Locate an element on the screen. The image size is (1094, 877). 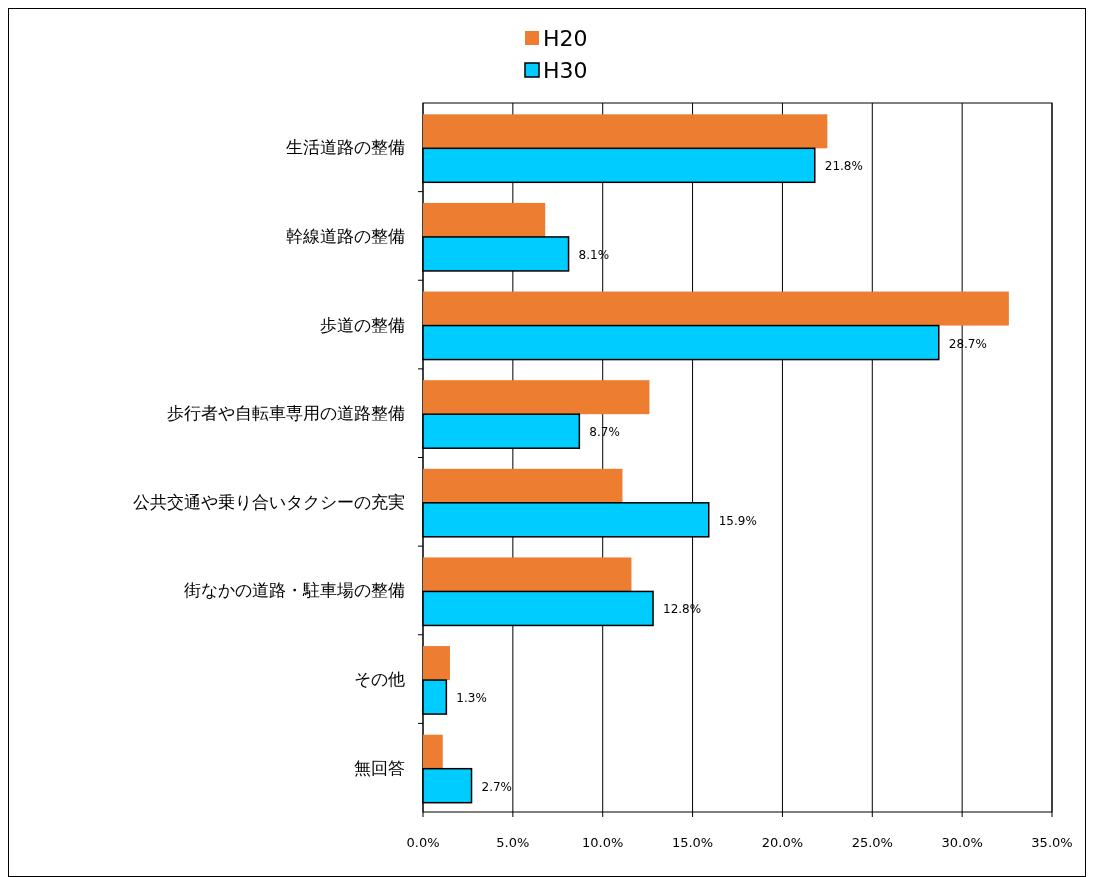
x-tick-label: 15.0% is located at coordinates (692, 842).